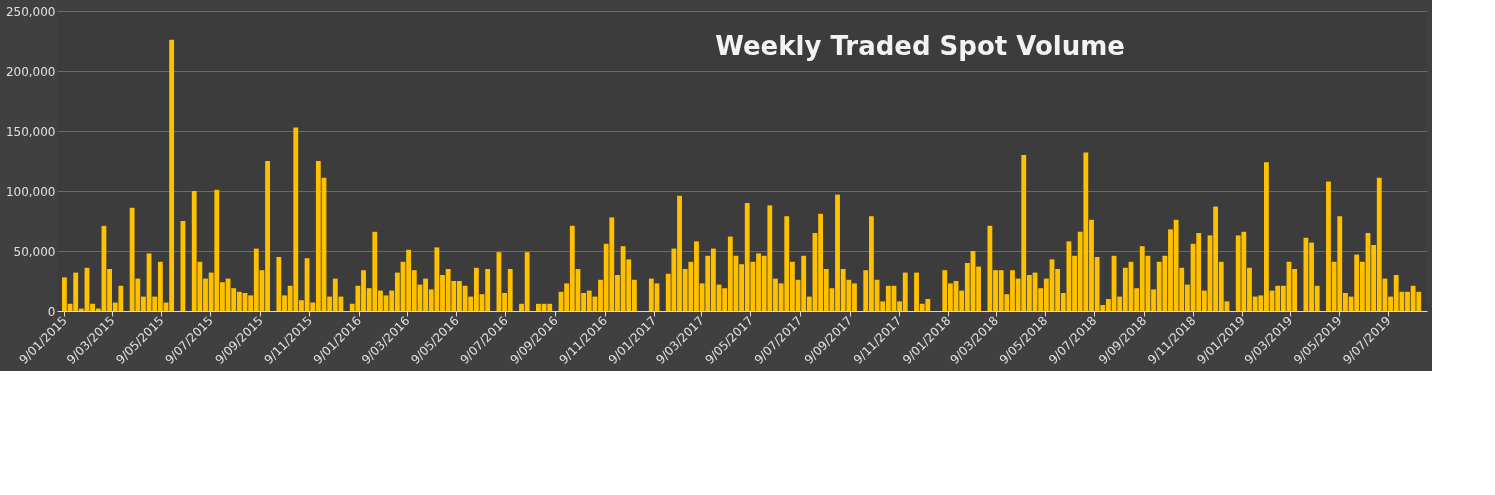 The width and height of the screenshot is (1495, 495). Describe the element at coordinates (51, 311) in the screenshot. I see `y-tick-label: 0` at that location.